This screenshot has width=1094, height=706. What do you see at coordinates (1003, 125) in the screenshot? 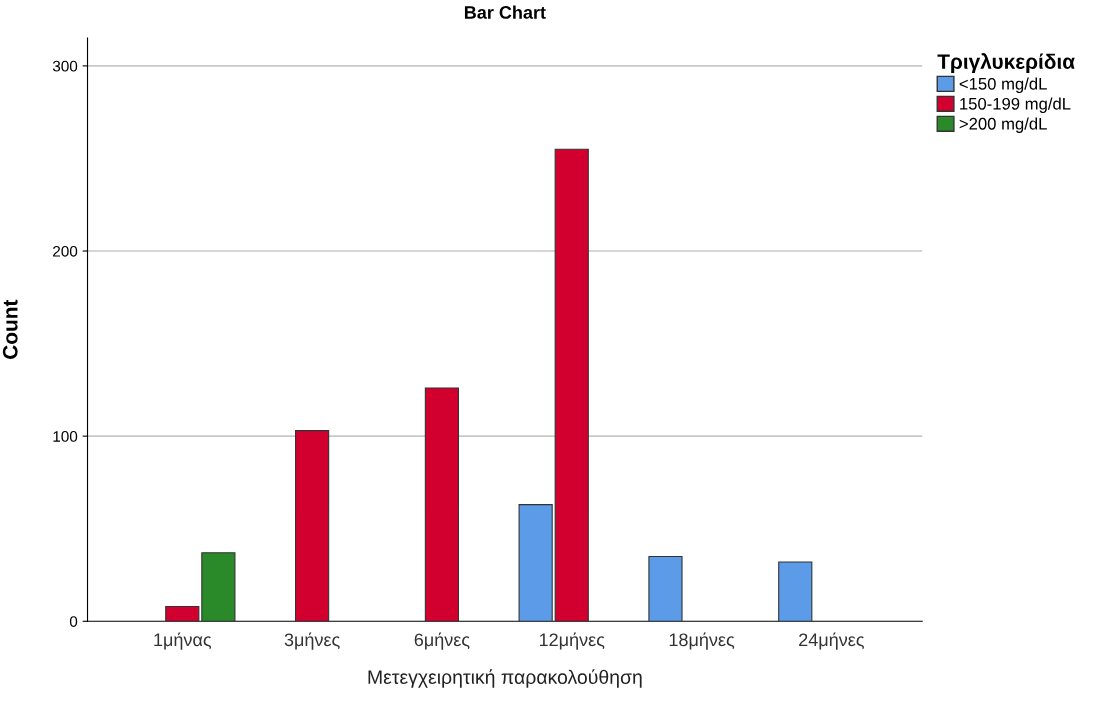
I see `legend-label: >200 mg/dL` at bounding box center [1003, 125].